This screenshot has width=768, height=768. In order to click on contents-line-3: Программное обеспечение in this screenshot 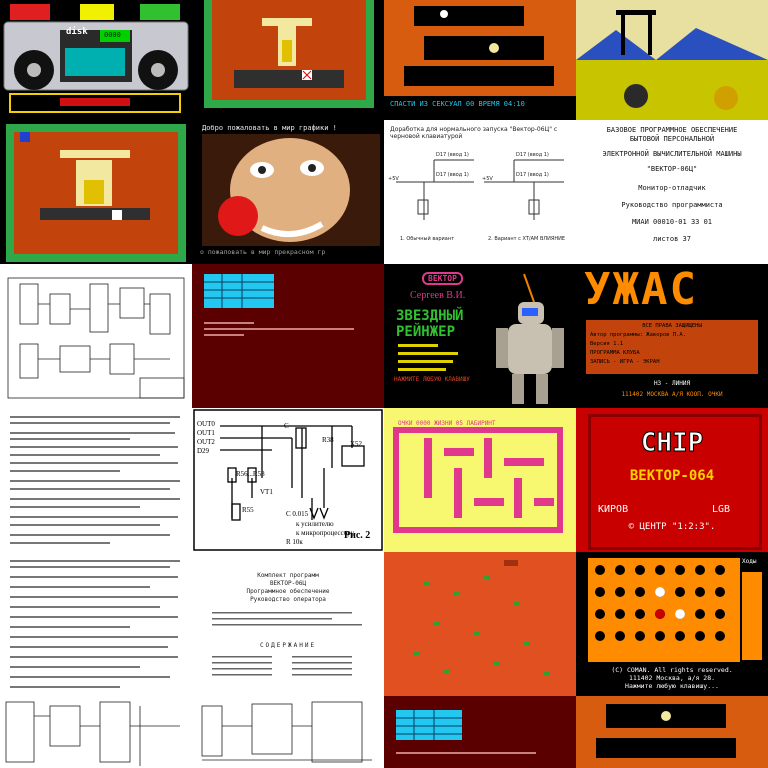, I will do `click(288, 591)`.